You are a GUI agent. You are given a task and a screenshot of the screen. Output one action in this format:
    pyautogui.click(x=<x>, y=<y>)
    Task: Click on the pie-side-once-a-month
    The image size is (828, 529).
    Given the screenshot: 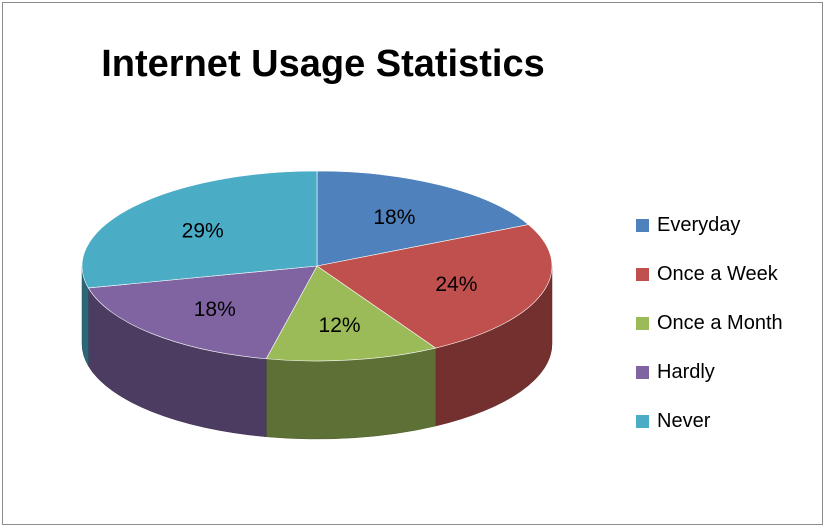 What is the action you would take?
    pyautogui.click(x=350, y=393)
    